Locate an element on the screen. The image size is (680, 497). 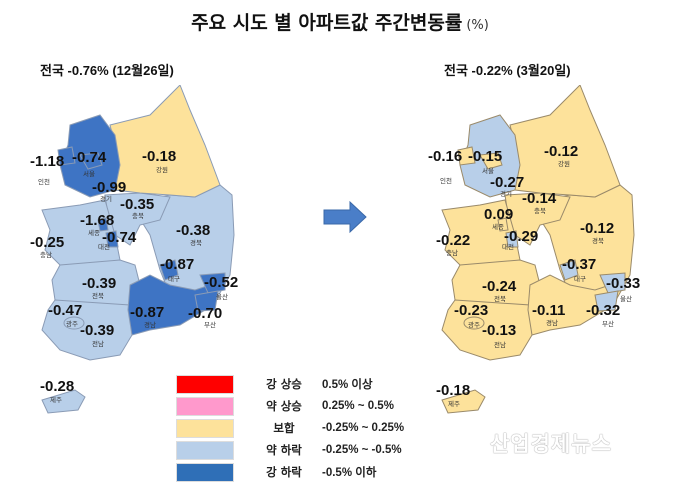
value-daegu: -0.37 is located at coordinates (579, 264).